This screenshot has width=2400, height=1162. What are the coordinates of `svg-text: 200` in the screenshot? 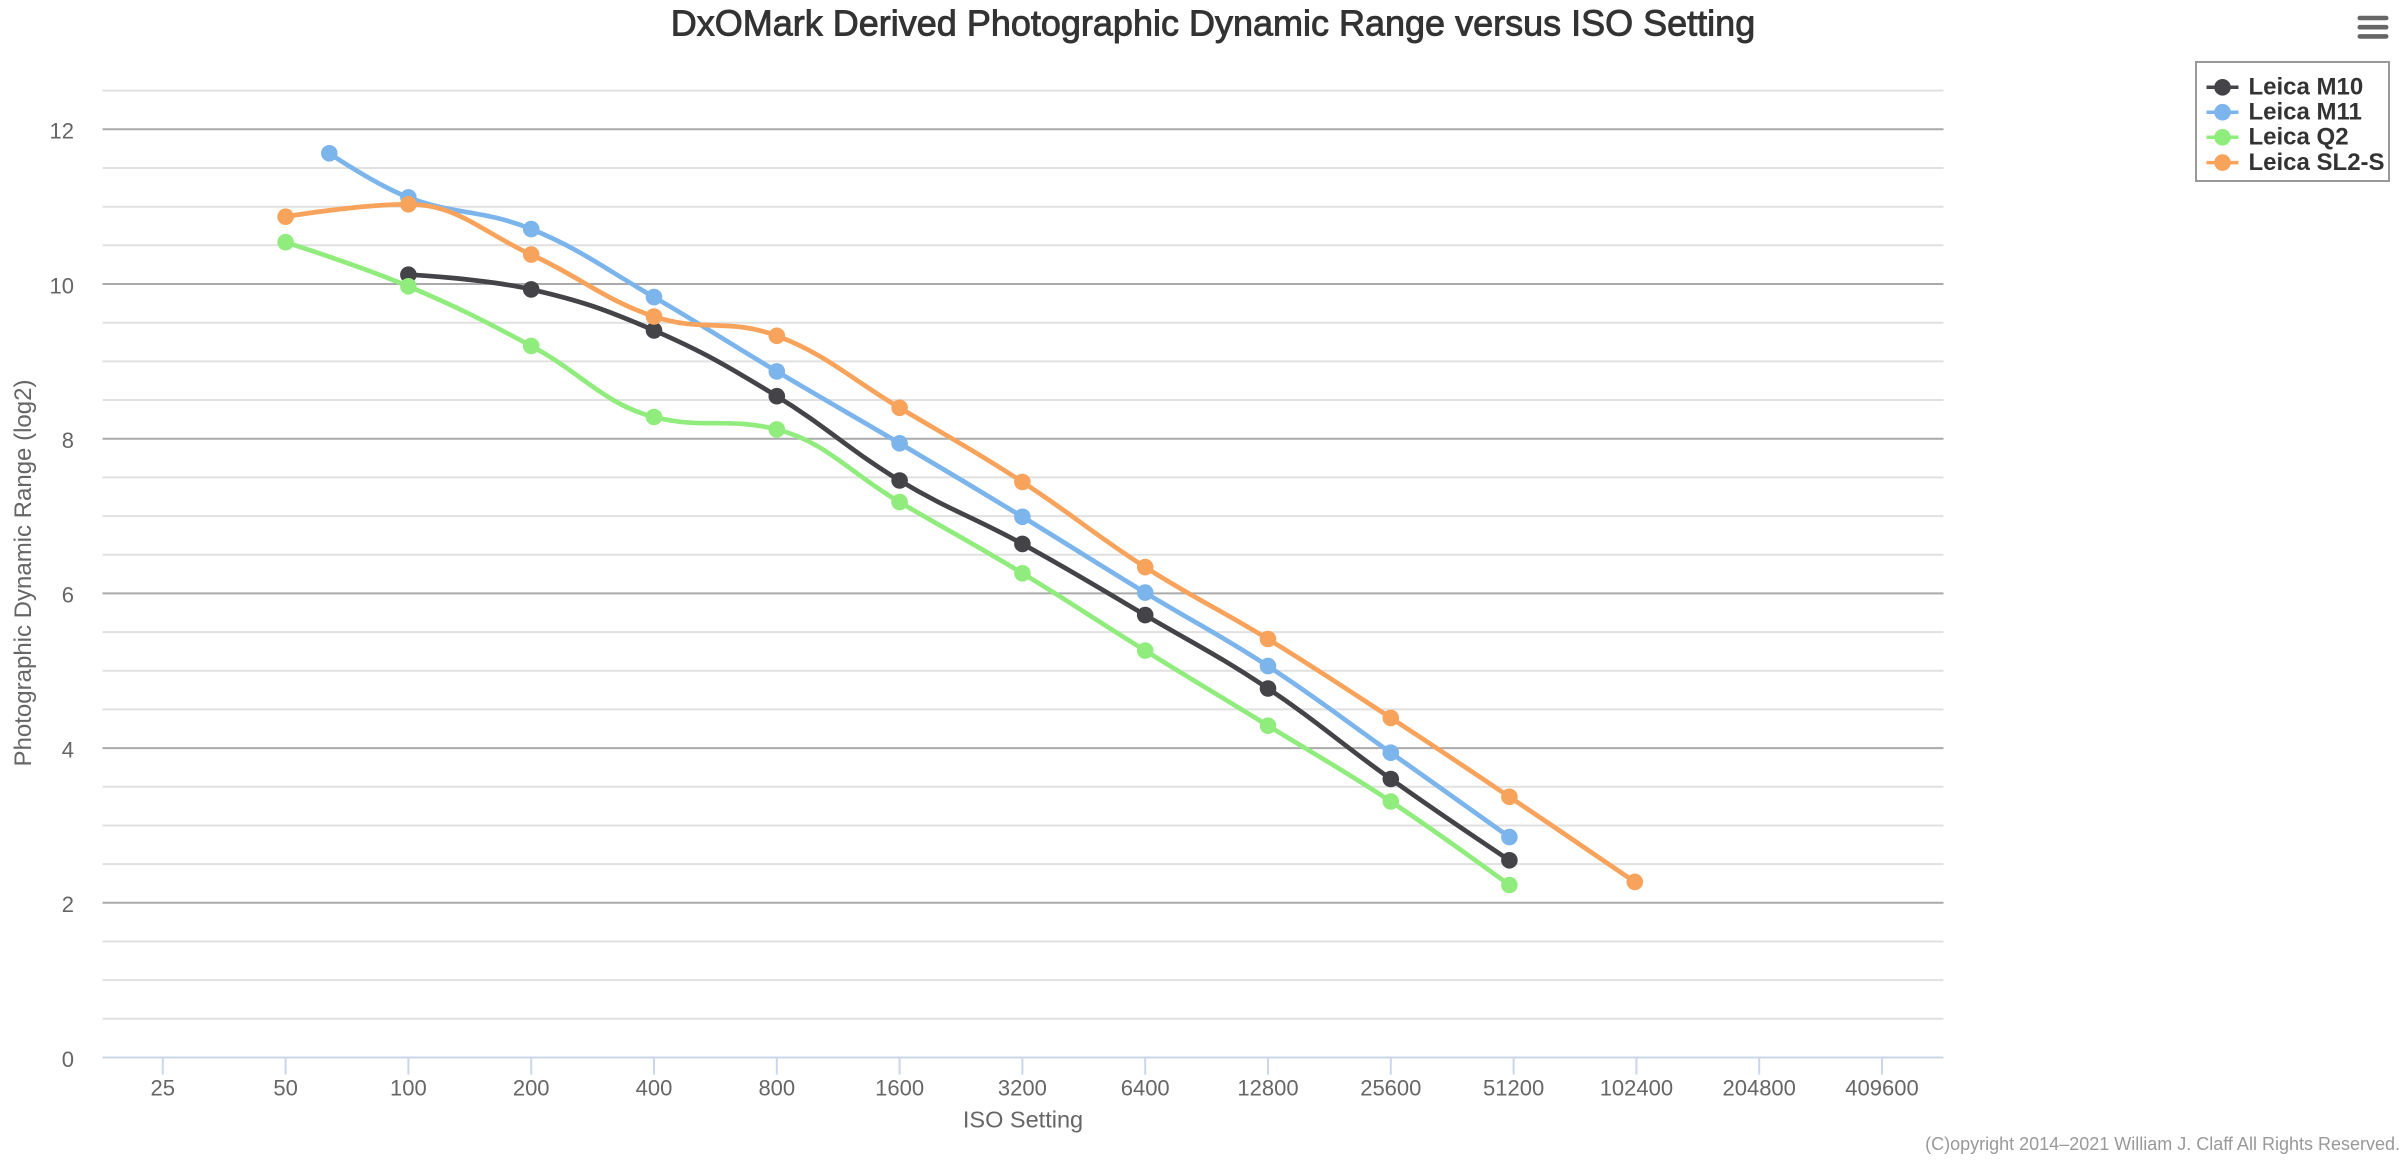 It's located at (531, 1088).